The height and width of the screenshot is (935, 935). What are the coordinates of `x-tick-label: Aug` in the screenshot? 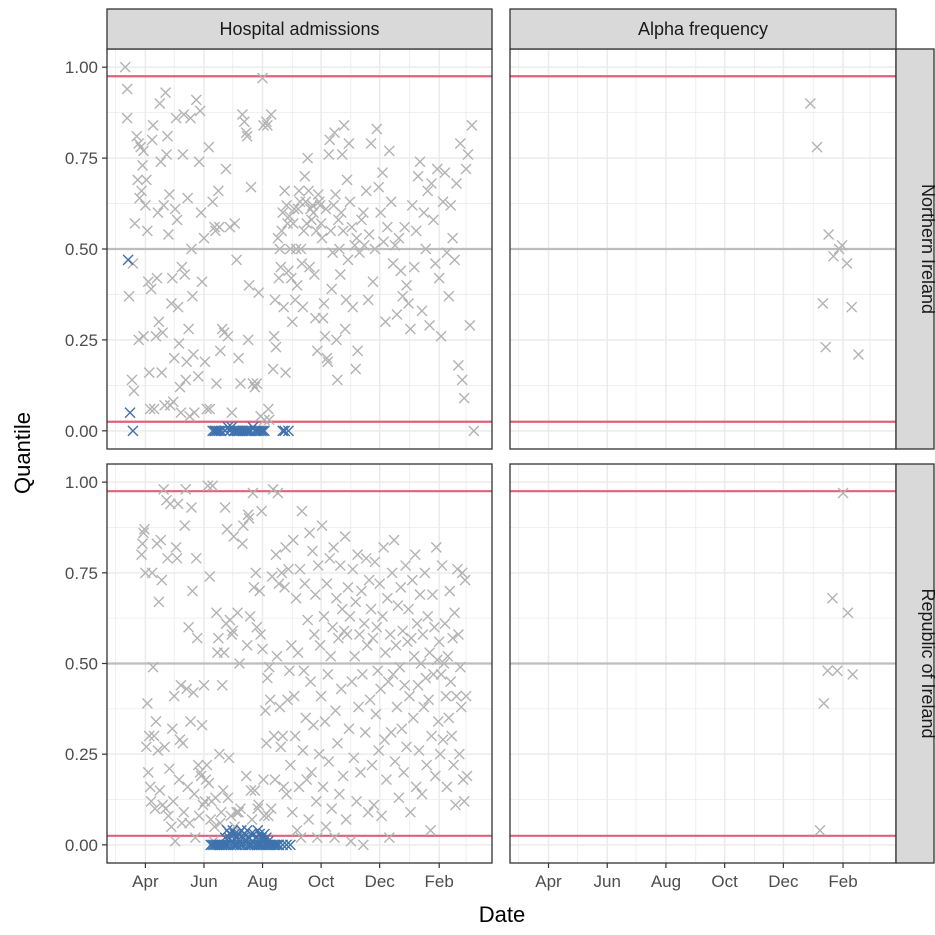 It's located at (262, 881).